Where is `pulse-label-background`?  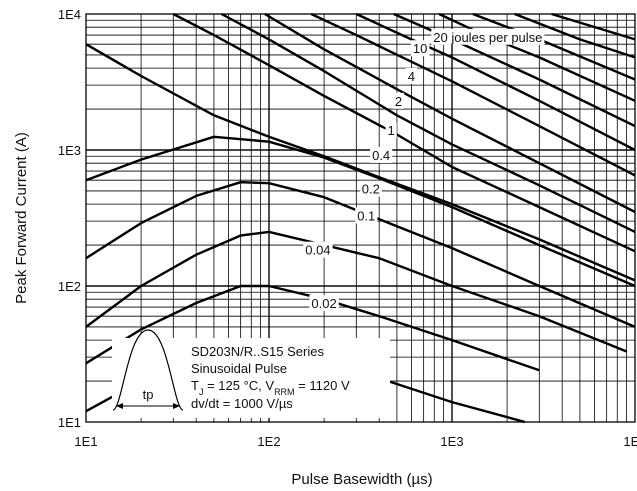 pulse-label-background is located at coordinates (148, 394).